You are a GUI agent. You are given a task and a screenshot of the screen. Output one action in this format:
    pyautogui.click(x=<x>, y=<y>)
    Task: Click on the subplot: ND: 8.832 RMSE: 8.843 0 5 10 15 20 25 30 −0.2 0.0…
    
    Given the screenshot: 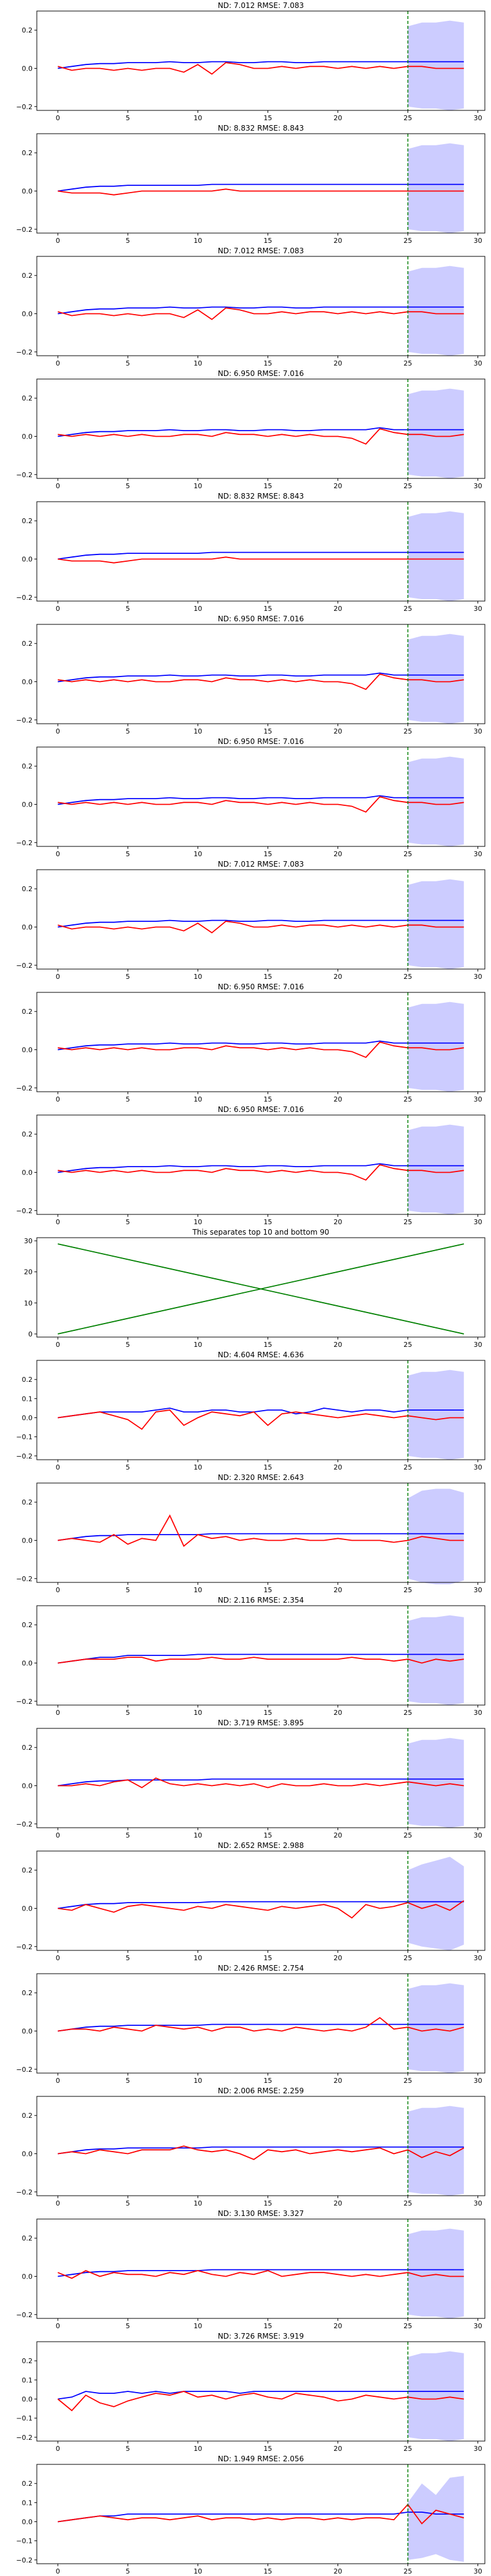 What is the action you would take?
    pyautogui.click(x=251, y=552)
    